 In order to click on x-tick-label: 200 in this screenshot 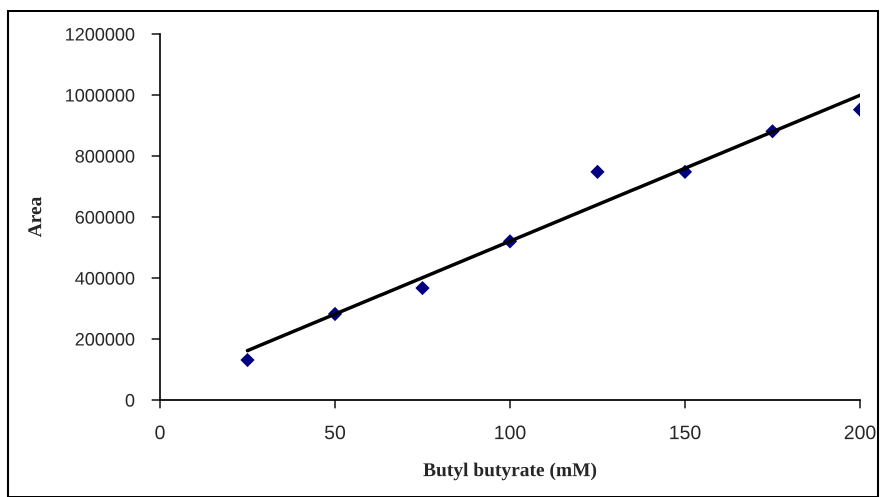, I will do `click(860, 433)`.